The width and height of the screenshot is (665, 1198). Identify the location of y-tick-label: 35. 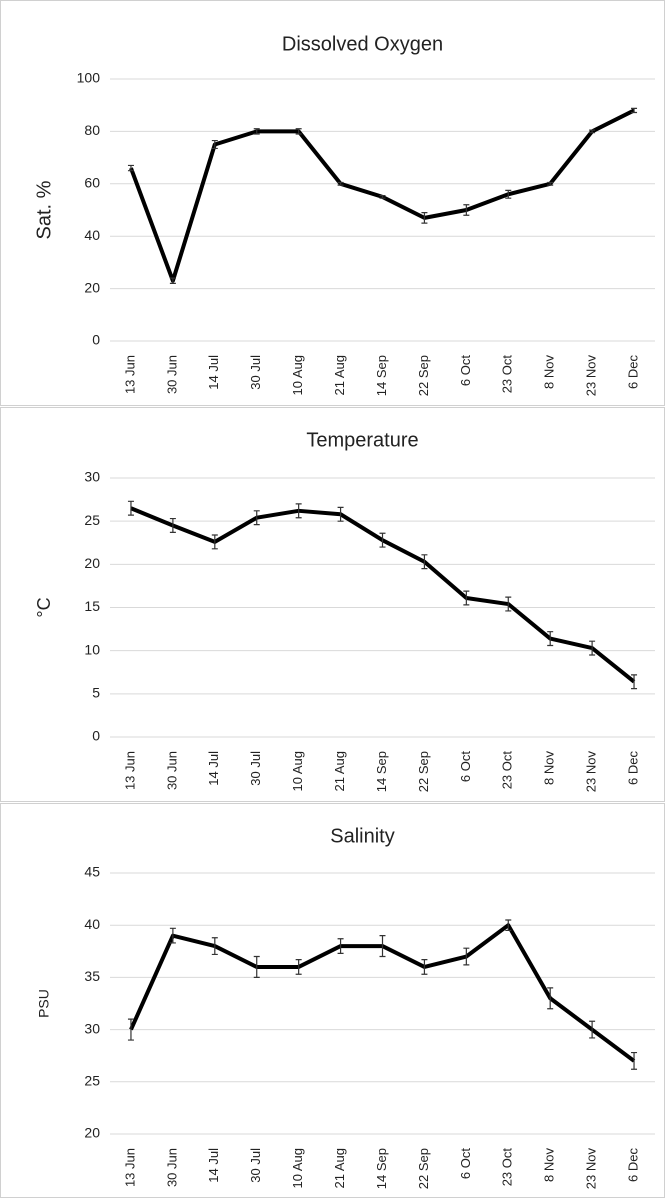
(92, 976).